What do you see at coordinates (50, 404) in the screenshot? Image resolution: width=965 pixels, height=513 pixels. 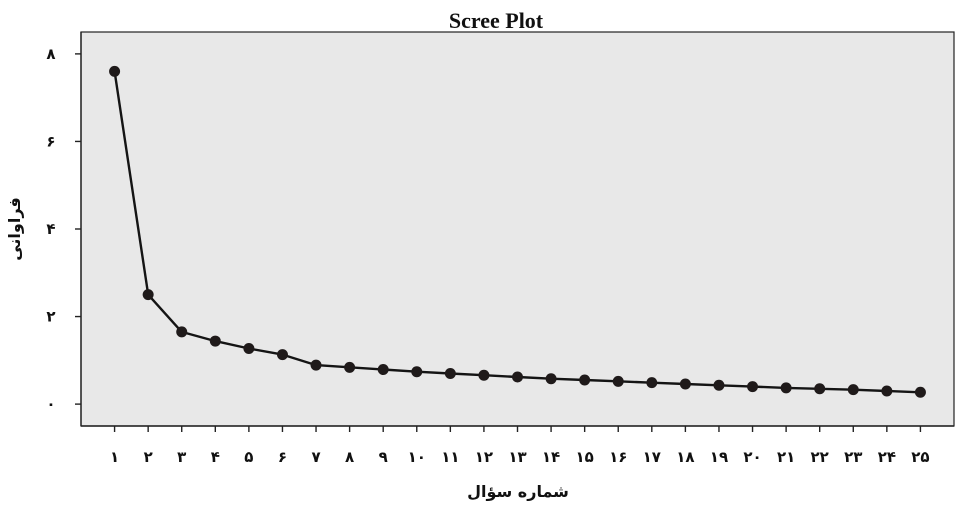 I see `y-tick-label: ٠` at bounding box center [50, 404].